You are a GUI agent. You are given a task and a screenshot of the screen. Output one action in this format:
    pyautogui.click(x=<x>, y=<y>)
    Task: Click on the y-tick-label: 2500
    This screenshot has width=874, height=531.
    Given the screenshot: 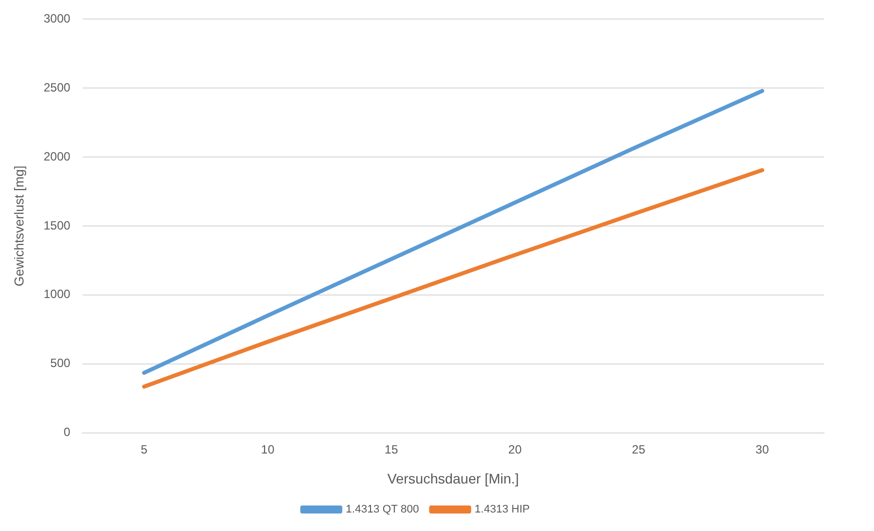 What is the action you would take?
    pyautogui.click(x=57, y=87)
    